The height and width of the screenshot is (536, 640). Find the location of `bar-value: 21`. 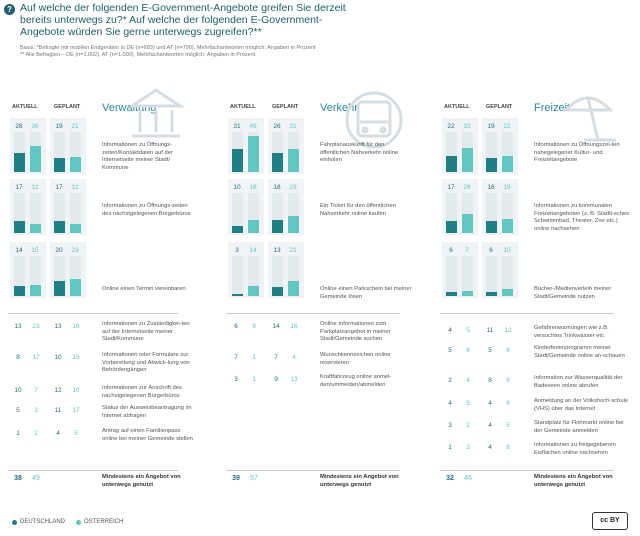

bar-value: 21 is located at coordinates (293, 250).